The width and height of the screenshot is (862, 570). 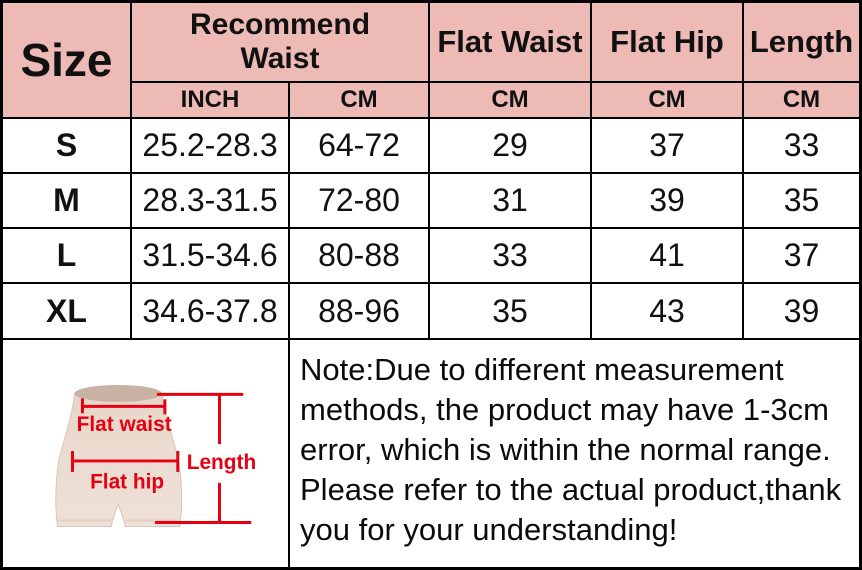 I want to click on row-m-flat-waist: 31, so click(x=511, y=201).